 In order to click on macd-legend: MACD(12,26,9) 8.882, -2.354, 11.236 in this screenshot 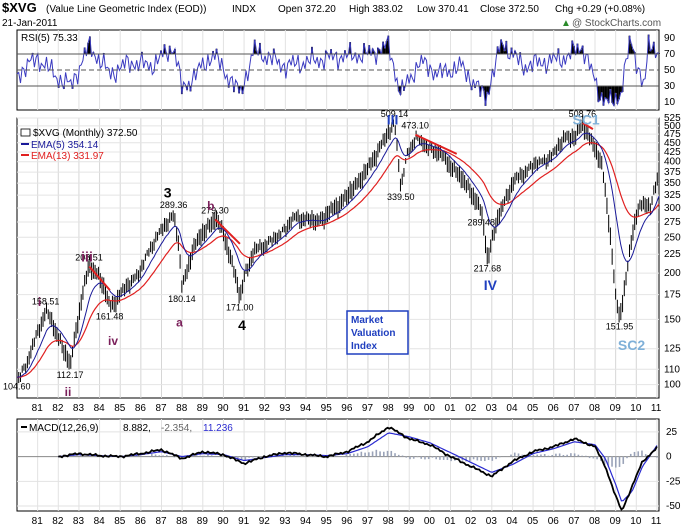, I will do `click(127, 428)`.